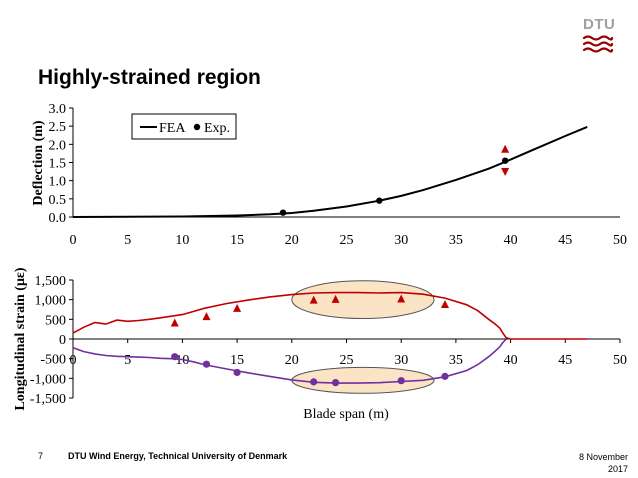 This screenshot has width=638, height=478. What do you see at coordinates (456, 240) in the screenshot?
I see `top-x-tick-label: 35` at bounding box center [456, 240].